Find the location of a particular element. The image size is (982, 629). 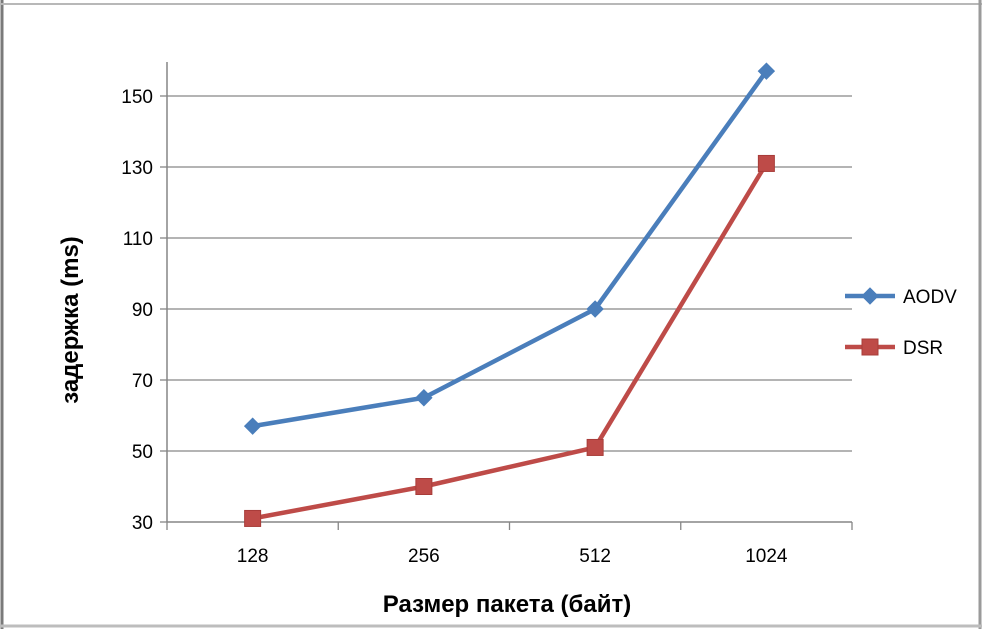

y-tick-label: 30 is located at coordinates (142, 523).